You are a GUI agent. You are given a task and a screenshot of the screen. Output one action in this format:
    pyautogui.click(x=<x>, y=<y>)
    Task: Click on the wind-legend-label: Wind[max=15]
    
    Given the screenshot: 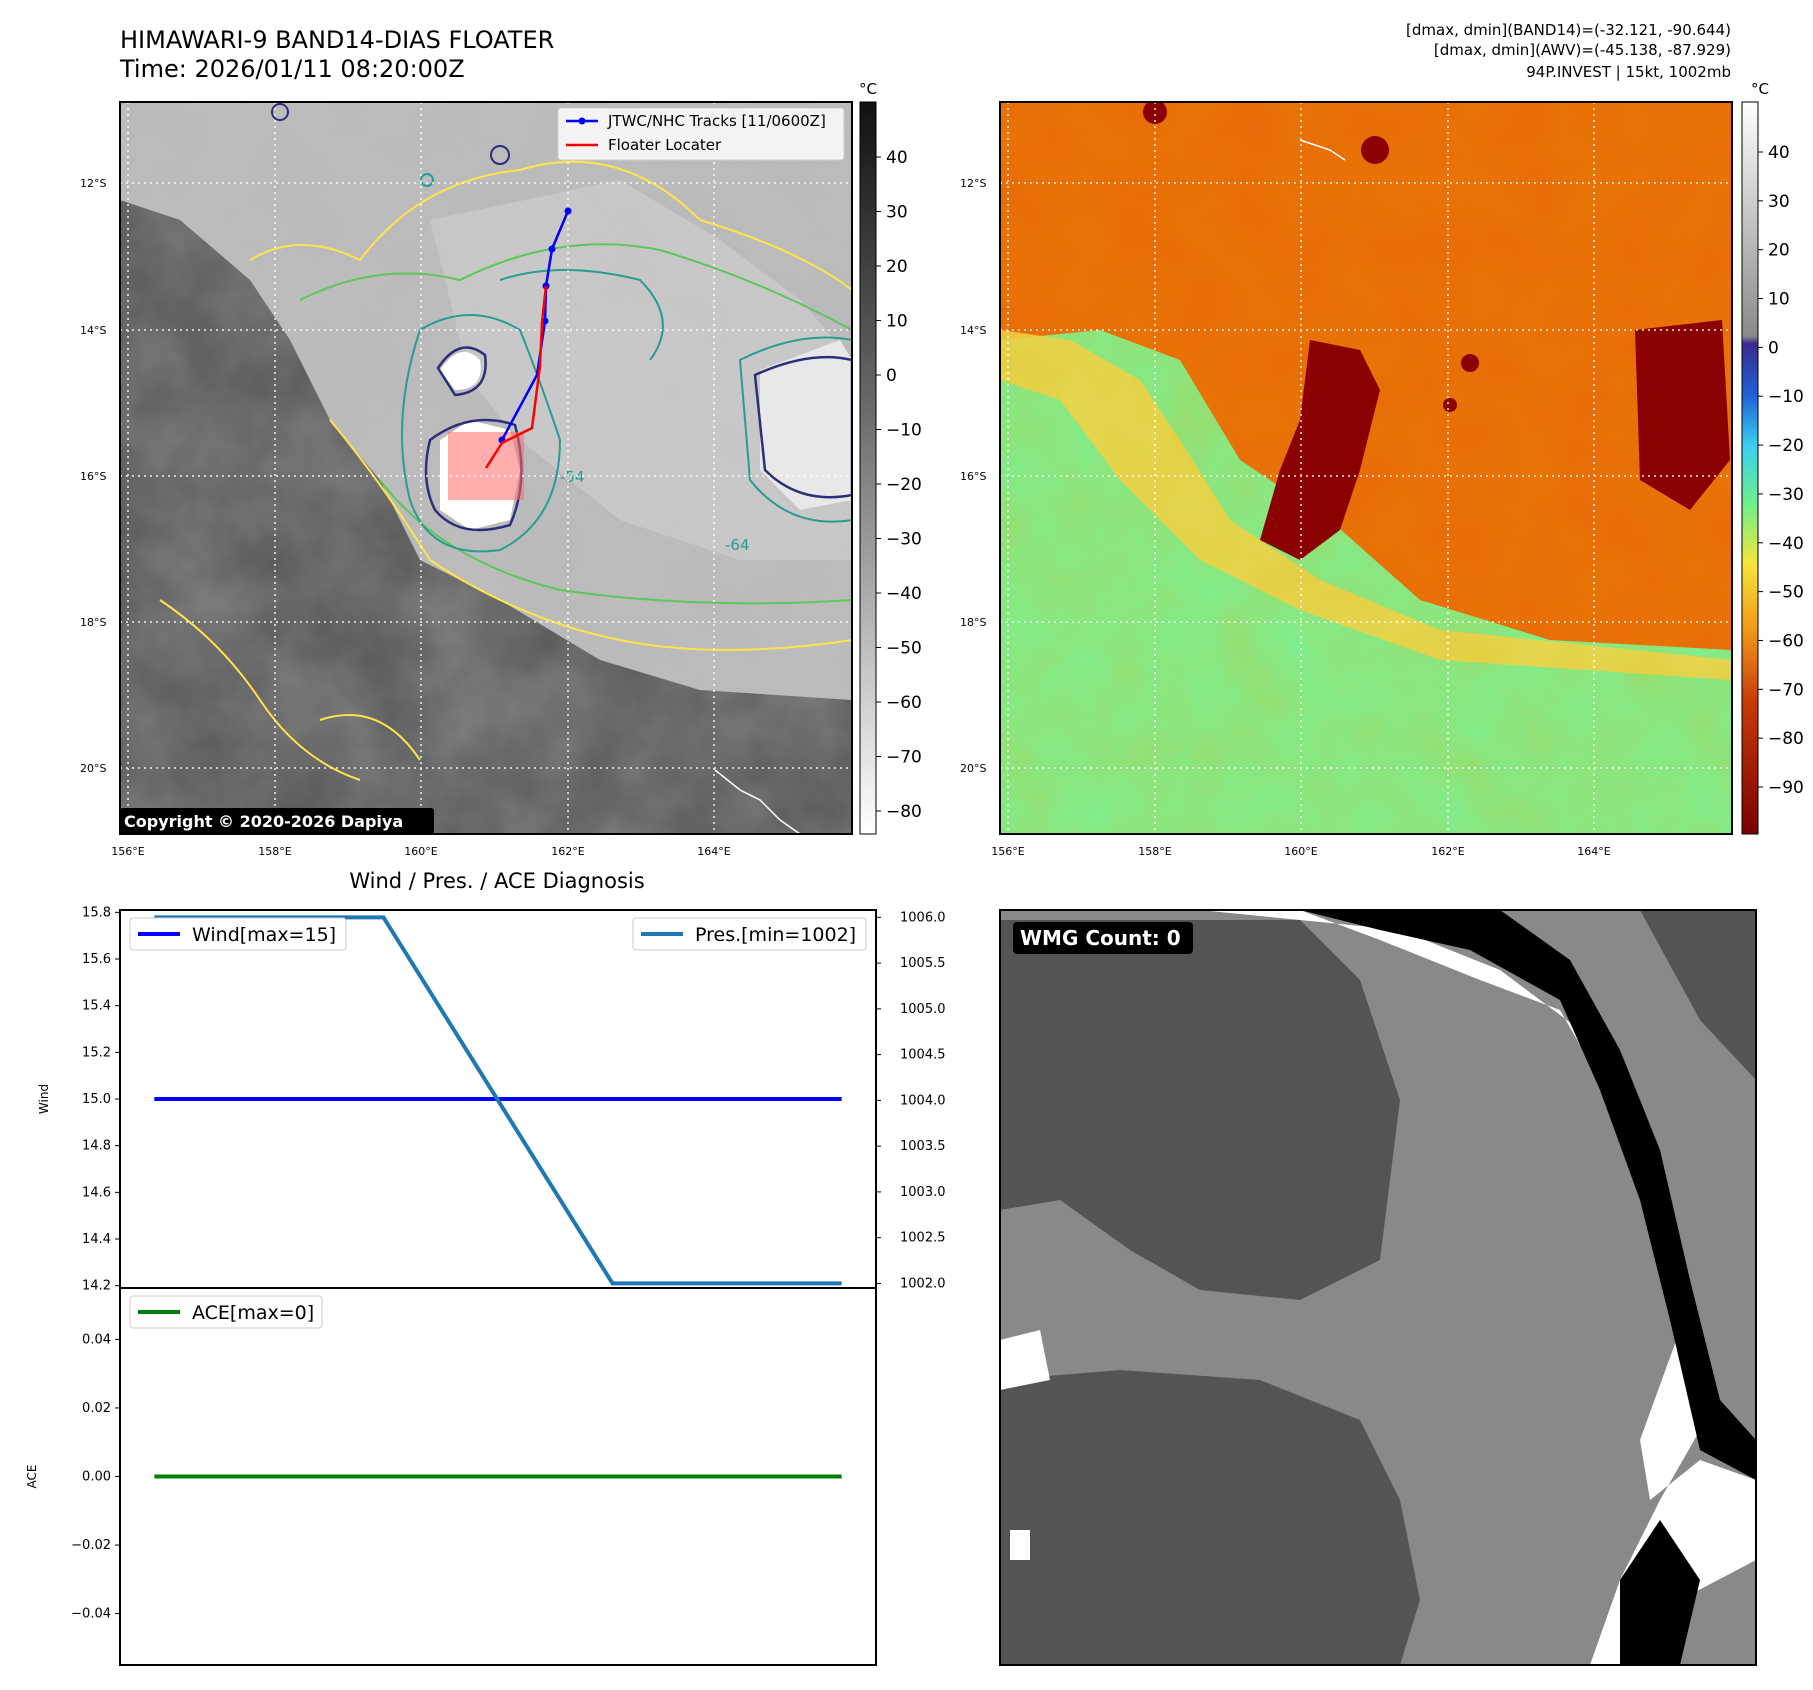 What is the action you would take?
    pyautogui.click(x=264, y=935)
    